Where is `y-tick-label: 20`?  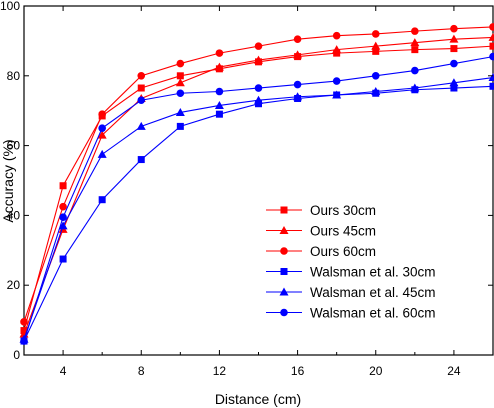
y-tick-label: 20 is located at coordinates (14, 285).